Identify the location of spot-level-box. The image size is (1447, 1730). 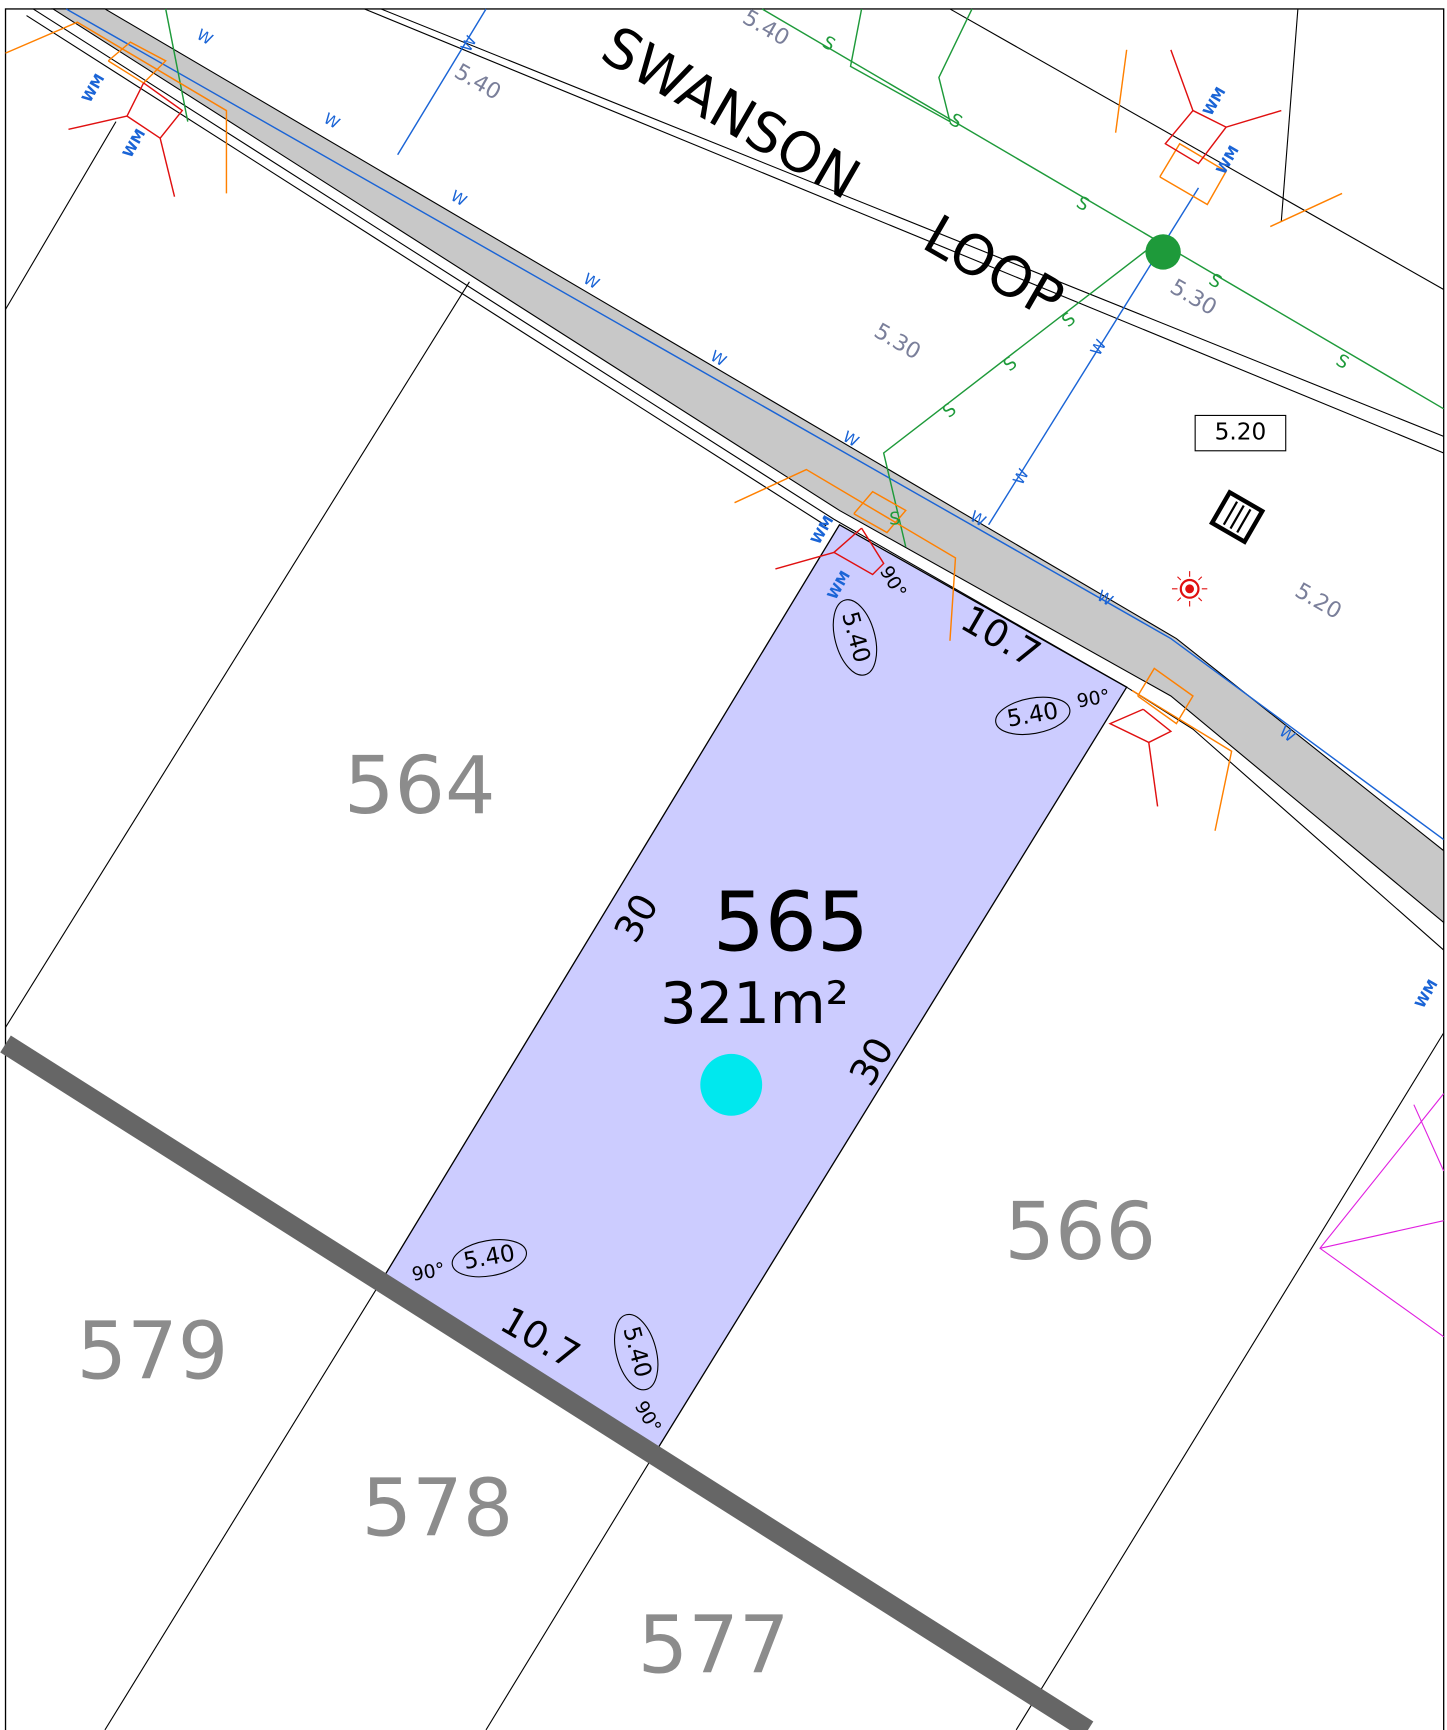
(1240, 433).